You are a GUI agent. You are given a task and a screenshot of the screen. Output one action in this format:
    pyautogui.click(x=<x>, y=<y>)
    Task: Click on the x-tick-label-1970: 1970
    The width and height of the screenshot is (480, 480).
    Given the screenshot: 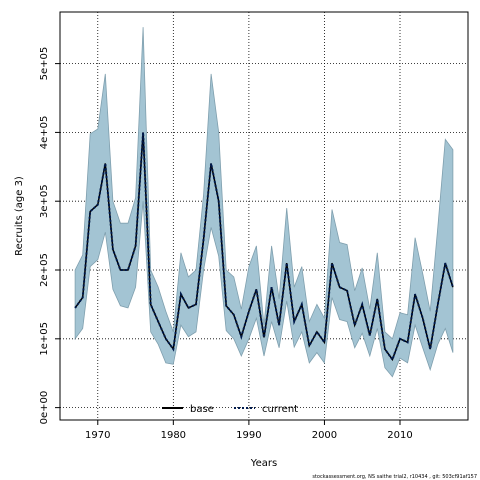 What is the action you would take?
    pyautogui.click(x=97, y=435)
    